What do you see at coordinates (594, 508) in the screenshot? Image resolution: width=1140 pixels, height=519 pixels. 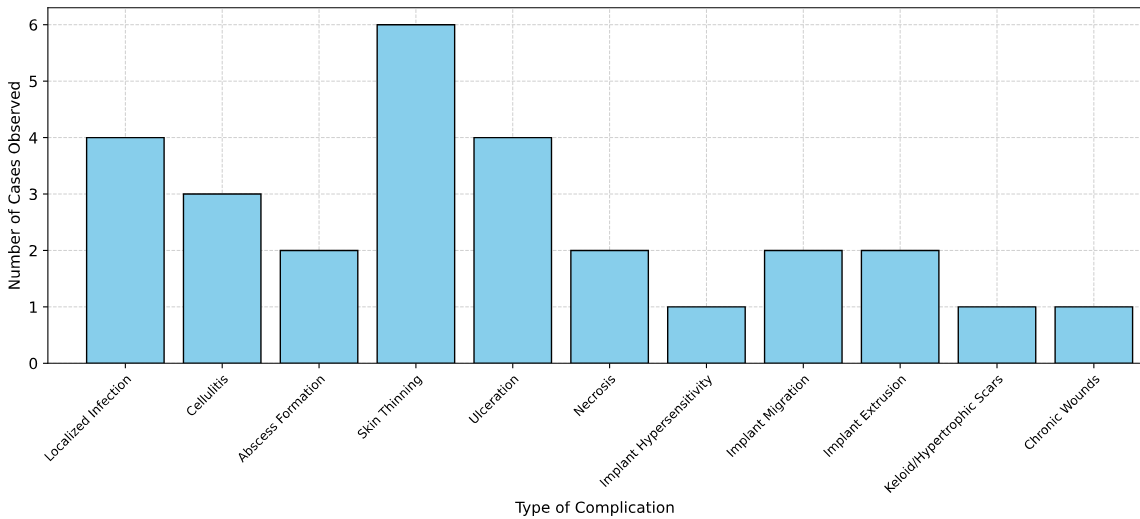 I see `x-axis-title: Type of Complication` at bounding box center [594, 508].